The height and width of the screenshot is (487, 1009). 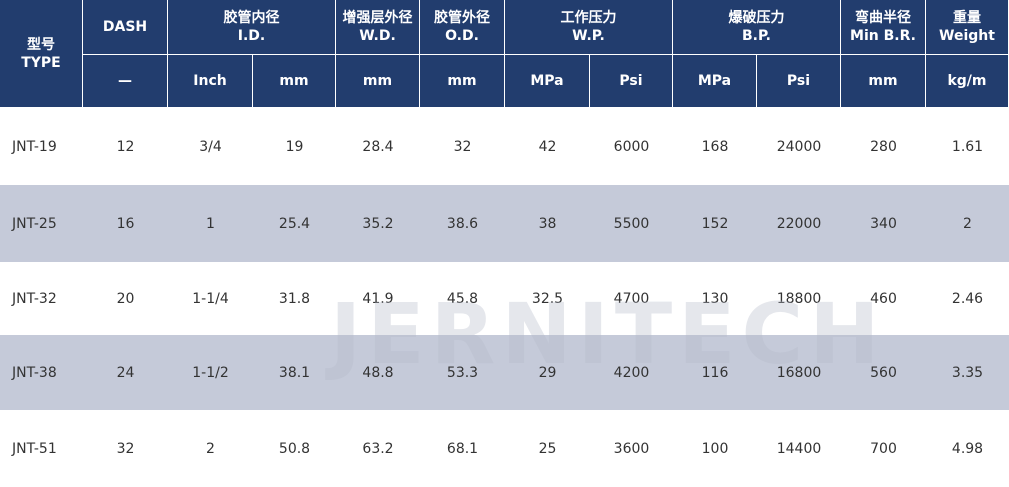 What do you see at coordinates (462, 298) in the screenshot?
I see `text: 45.8` at bounding box center [462, 298].